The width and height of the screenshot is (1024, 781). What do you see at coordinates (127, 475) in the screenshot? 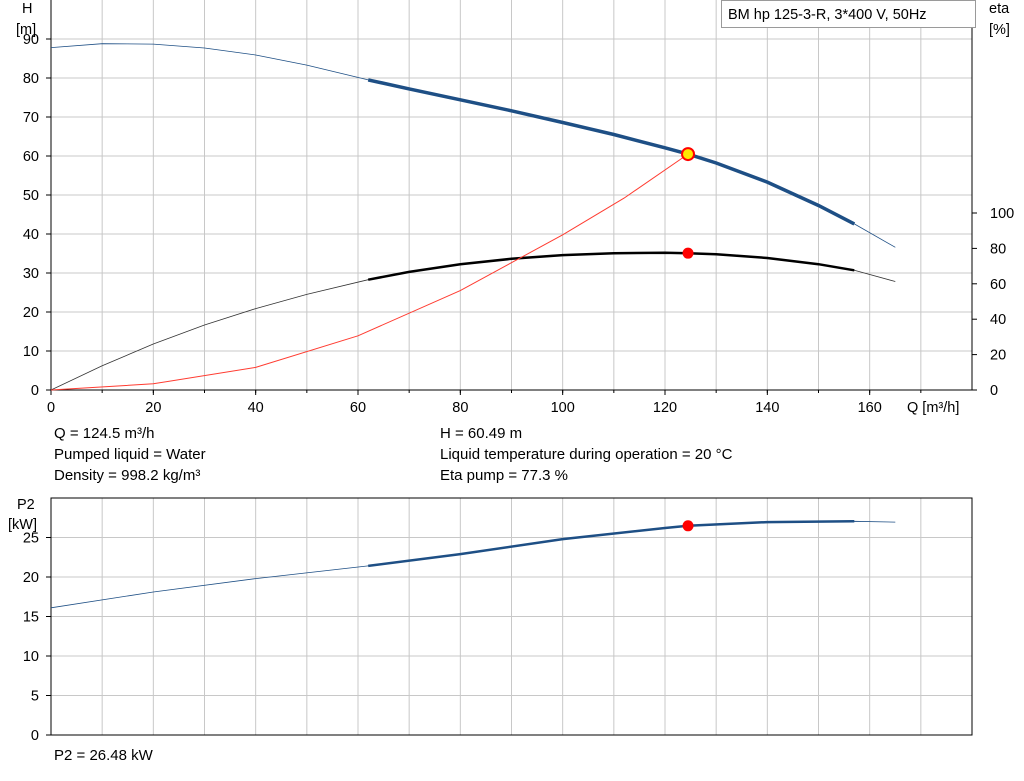
I see `density-readout: Density = 998.2 kg/m³` at bounding box center [127, 475].